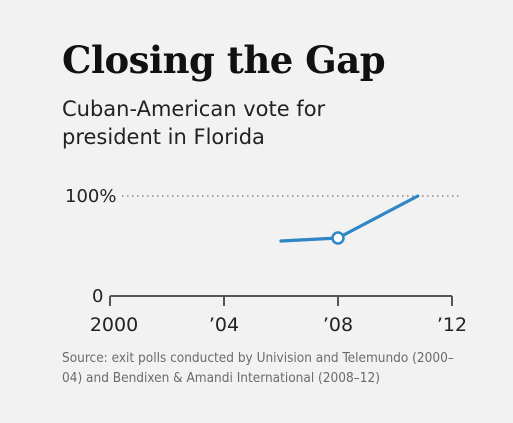 The image size is (513, 423). Describe the element at coordinates (224, 60) in the screenshot. I see `chart-title: Closing the Gap` at that location.